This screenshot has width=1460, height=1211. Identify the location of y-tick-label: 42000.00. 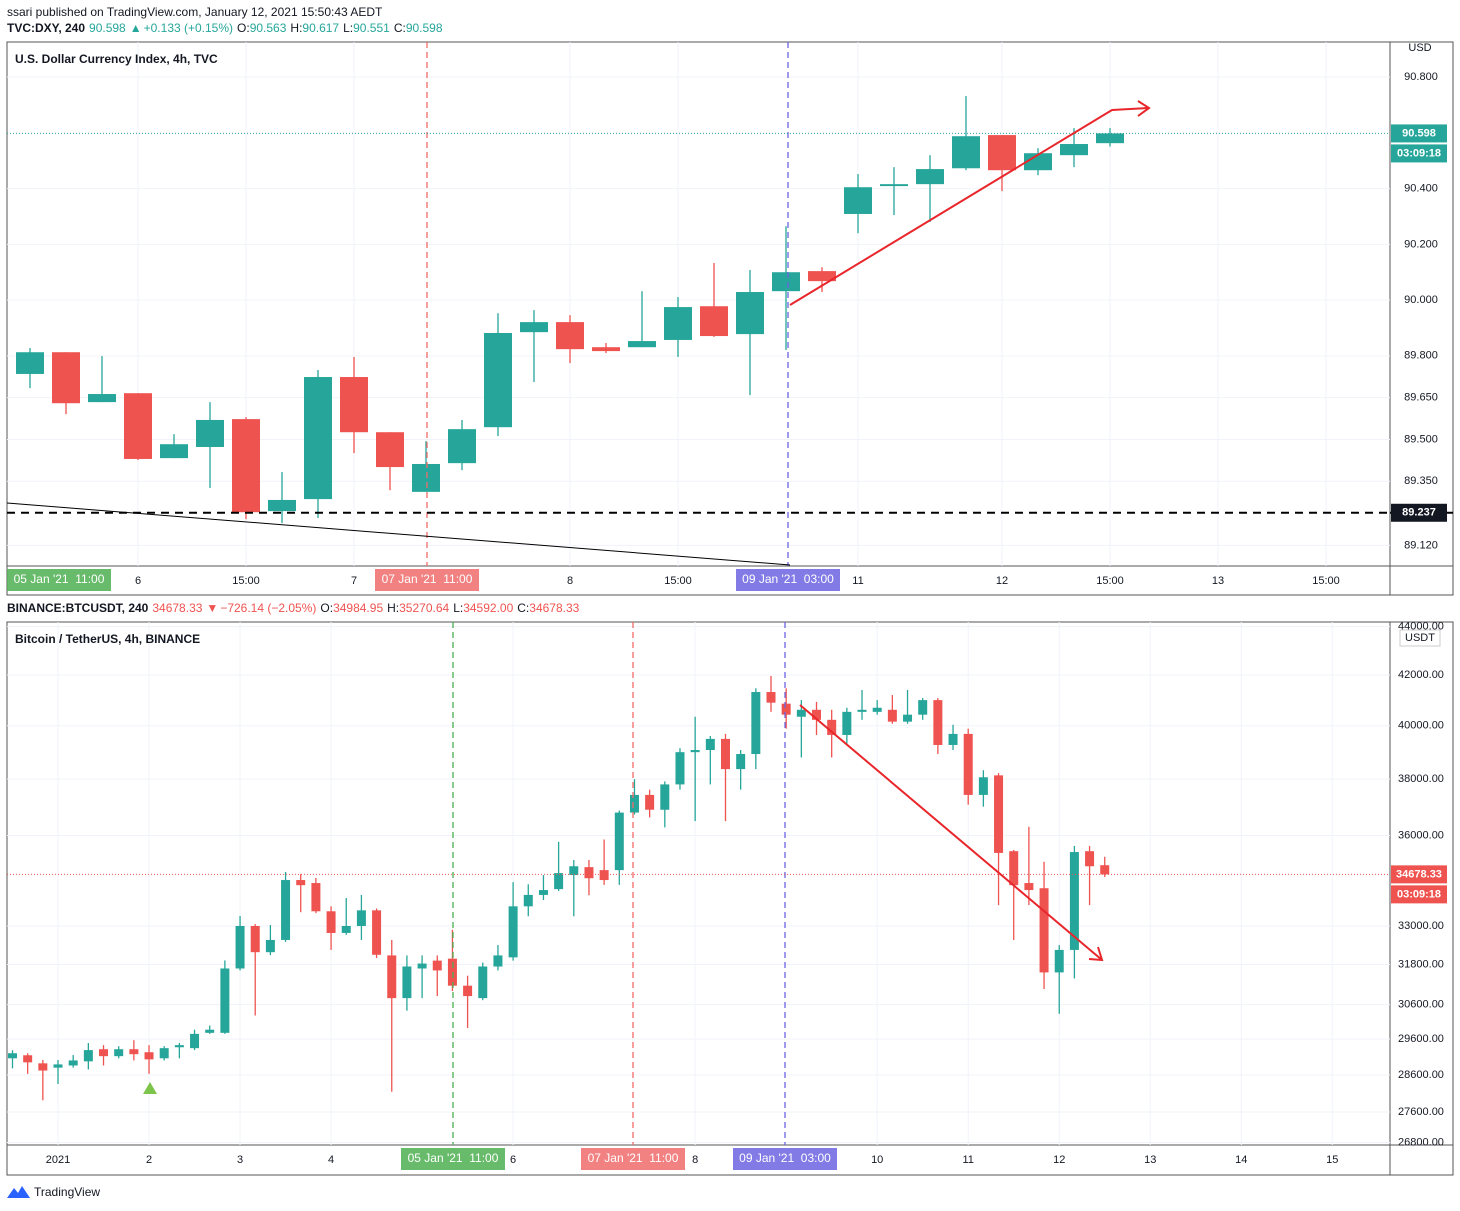
(1421, 675).